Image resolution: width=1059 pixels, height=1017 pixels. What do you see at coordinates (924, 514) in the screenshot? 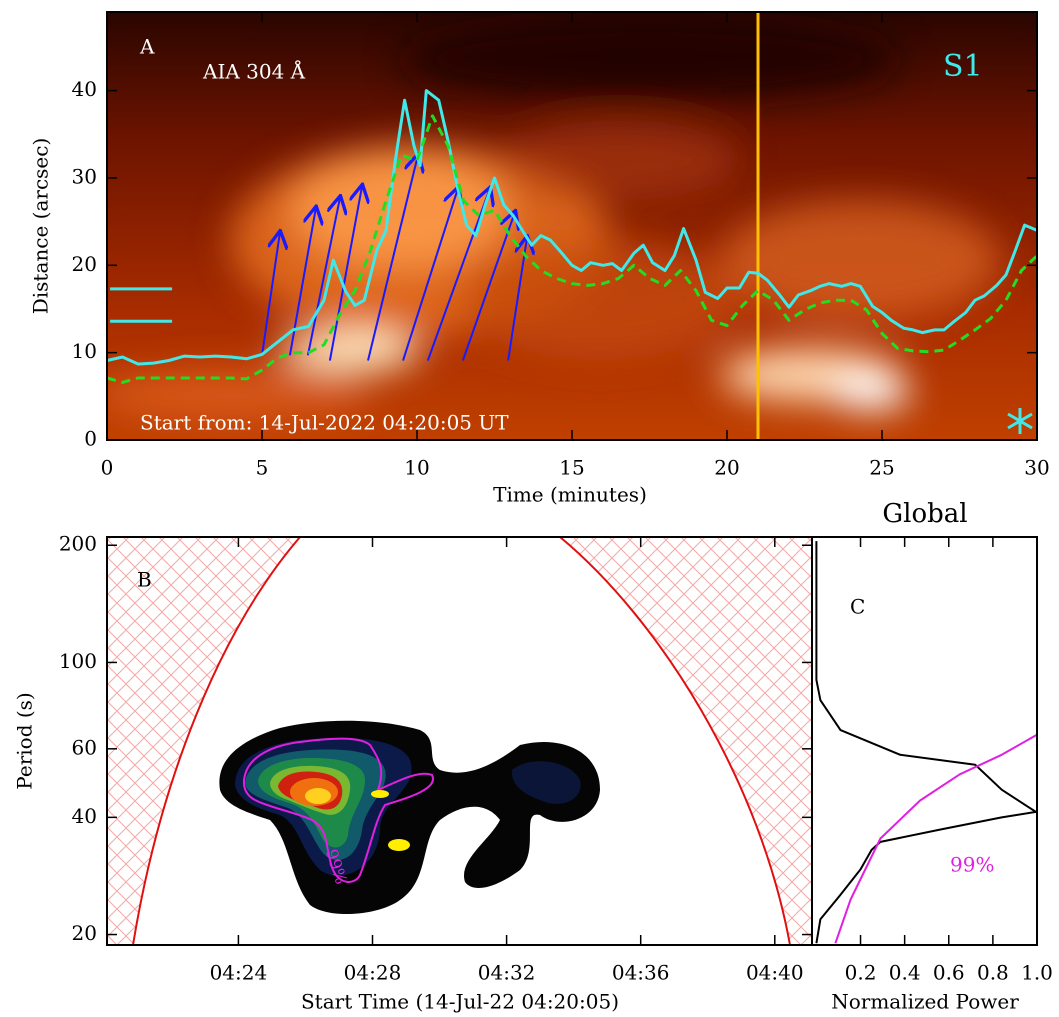
I see `panel-title: Global` at bounding box center [924, 514].